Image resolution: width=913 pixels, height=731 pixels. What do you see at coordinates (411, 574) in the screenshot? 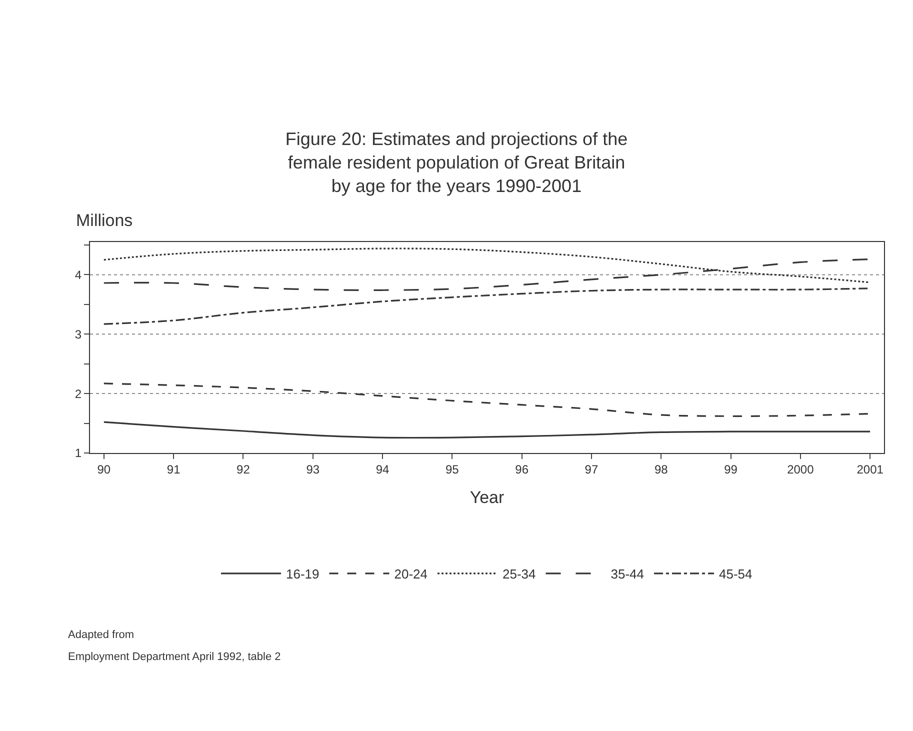
I see `legend-label: 20-24` at bounding box center [411, 574].